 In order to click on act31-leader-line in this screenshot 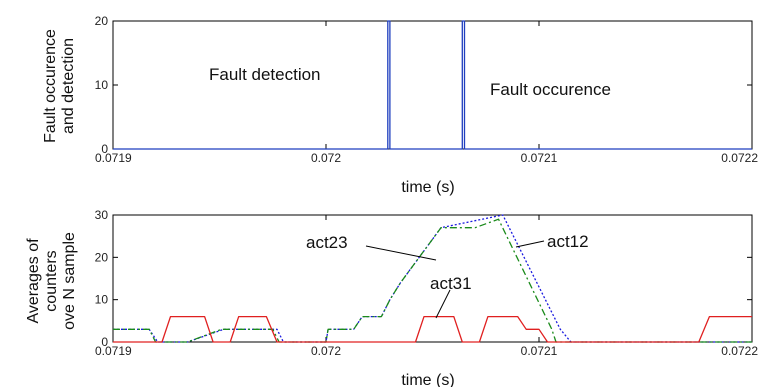, I will do `click(443, 304)`.